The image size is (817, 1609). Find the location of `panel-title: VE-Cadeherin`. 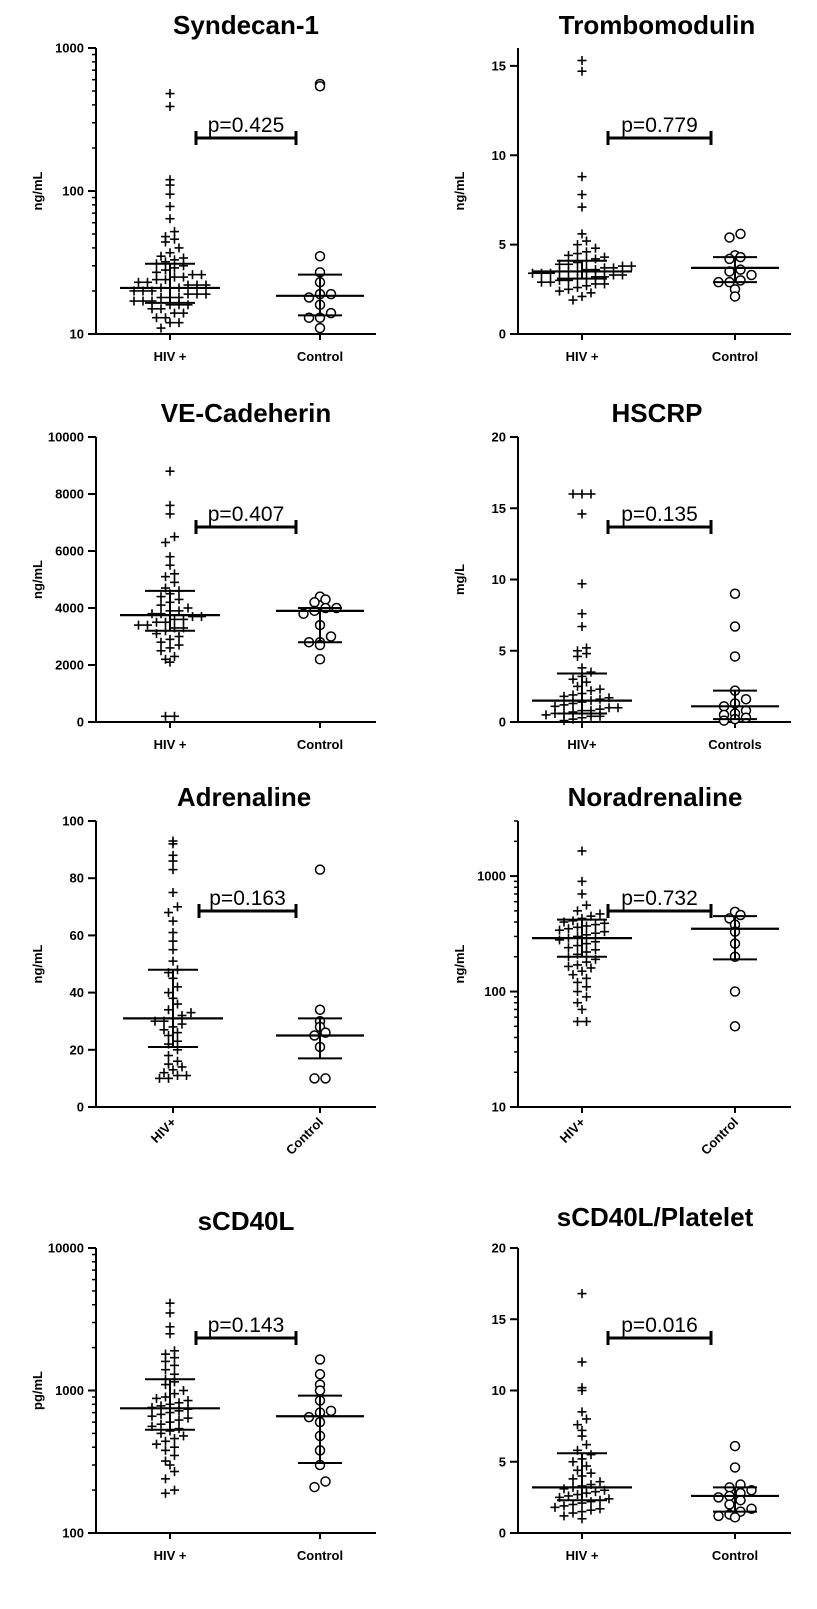

panel-title: VE-Cadeherin is located at coordinates (246, 413).